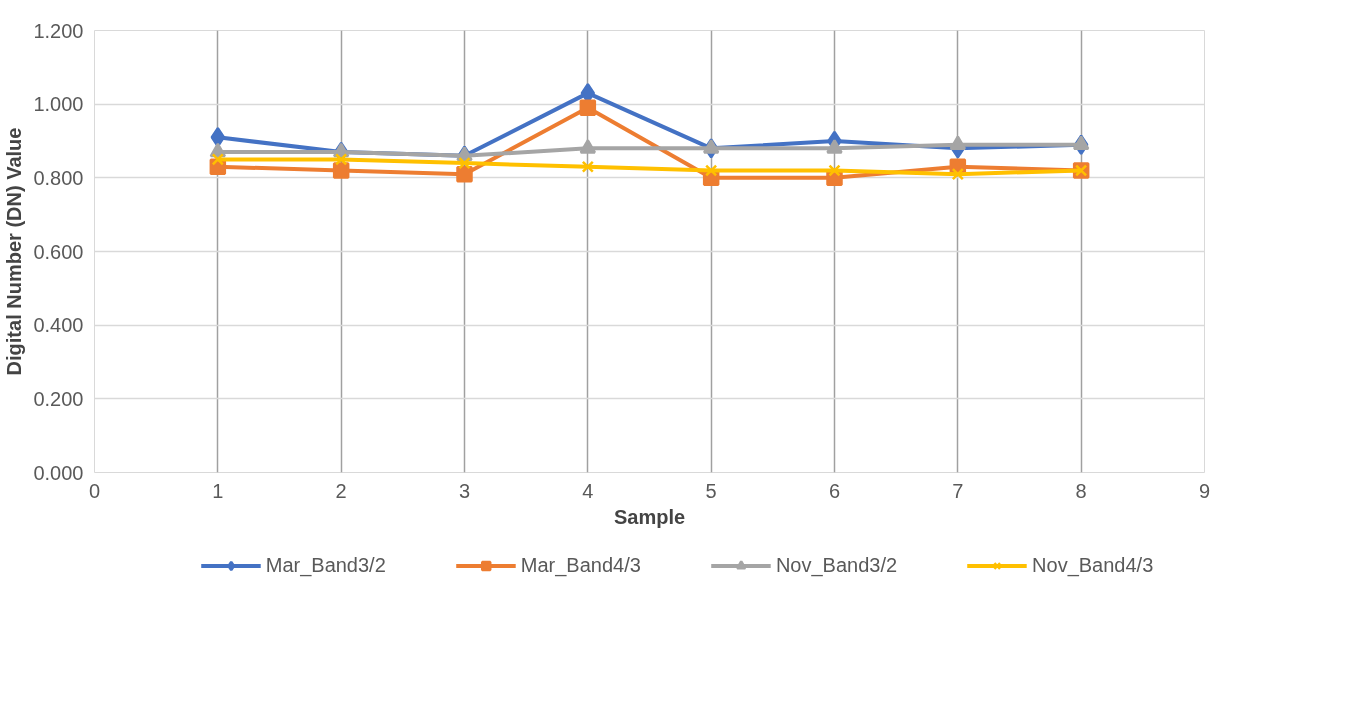  Describe the element at coordinates (1081, 490) in the screenshot. I see `x-tick-label: 8` at that location.